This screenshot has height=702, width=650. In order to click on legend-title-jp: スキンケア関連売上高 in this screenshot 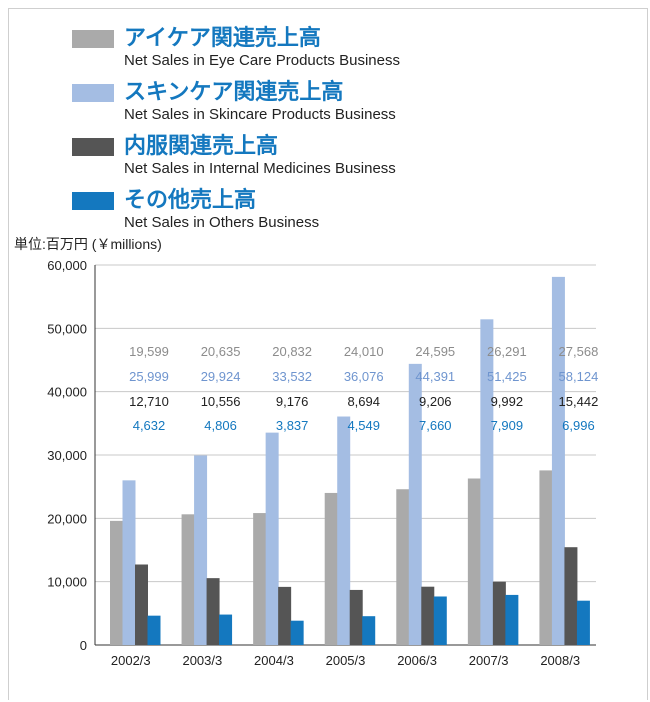, I will do `click(234, 91)`.